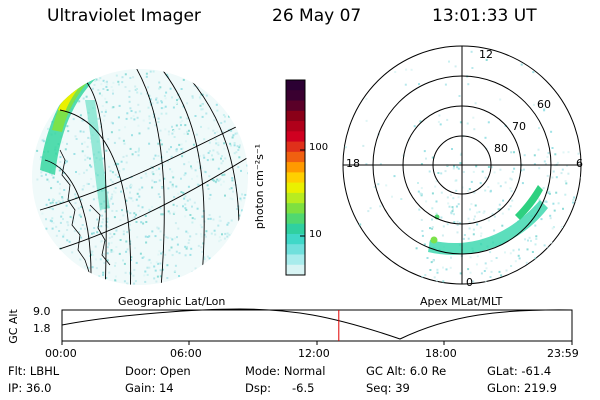  I want to click on coastline, so click(85, 212).